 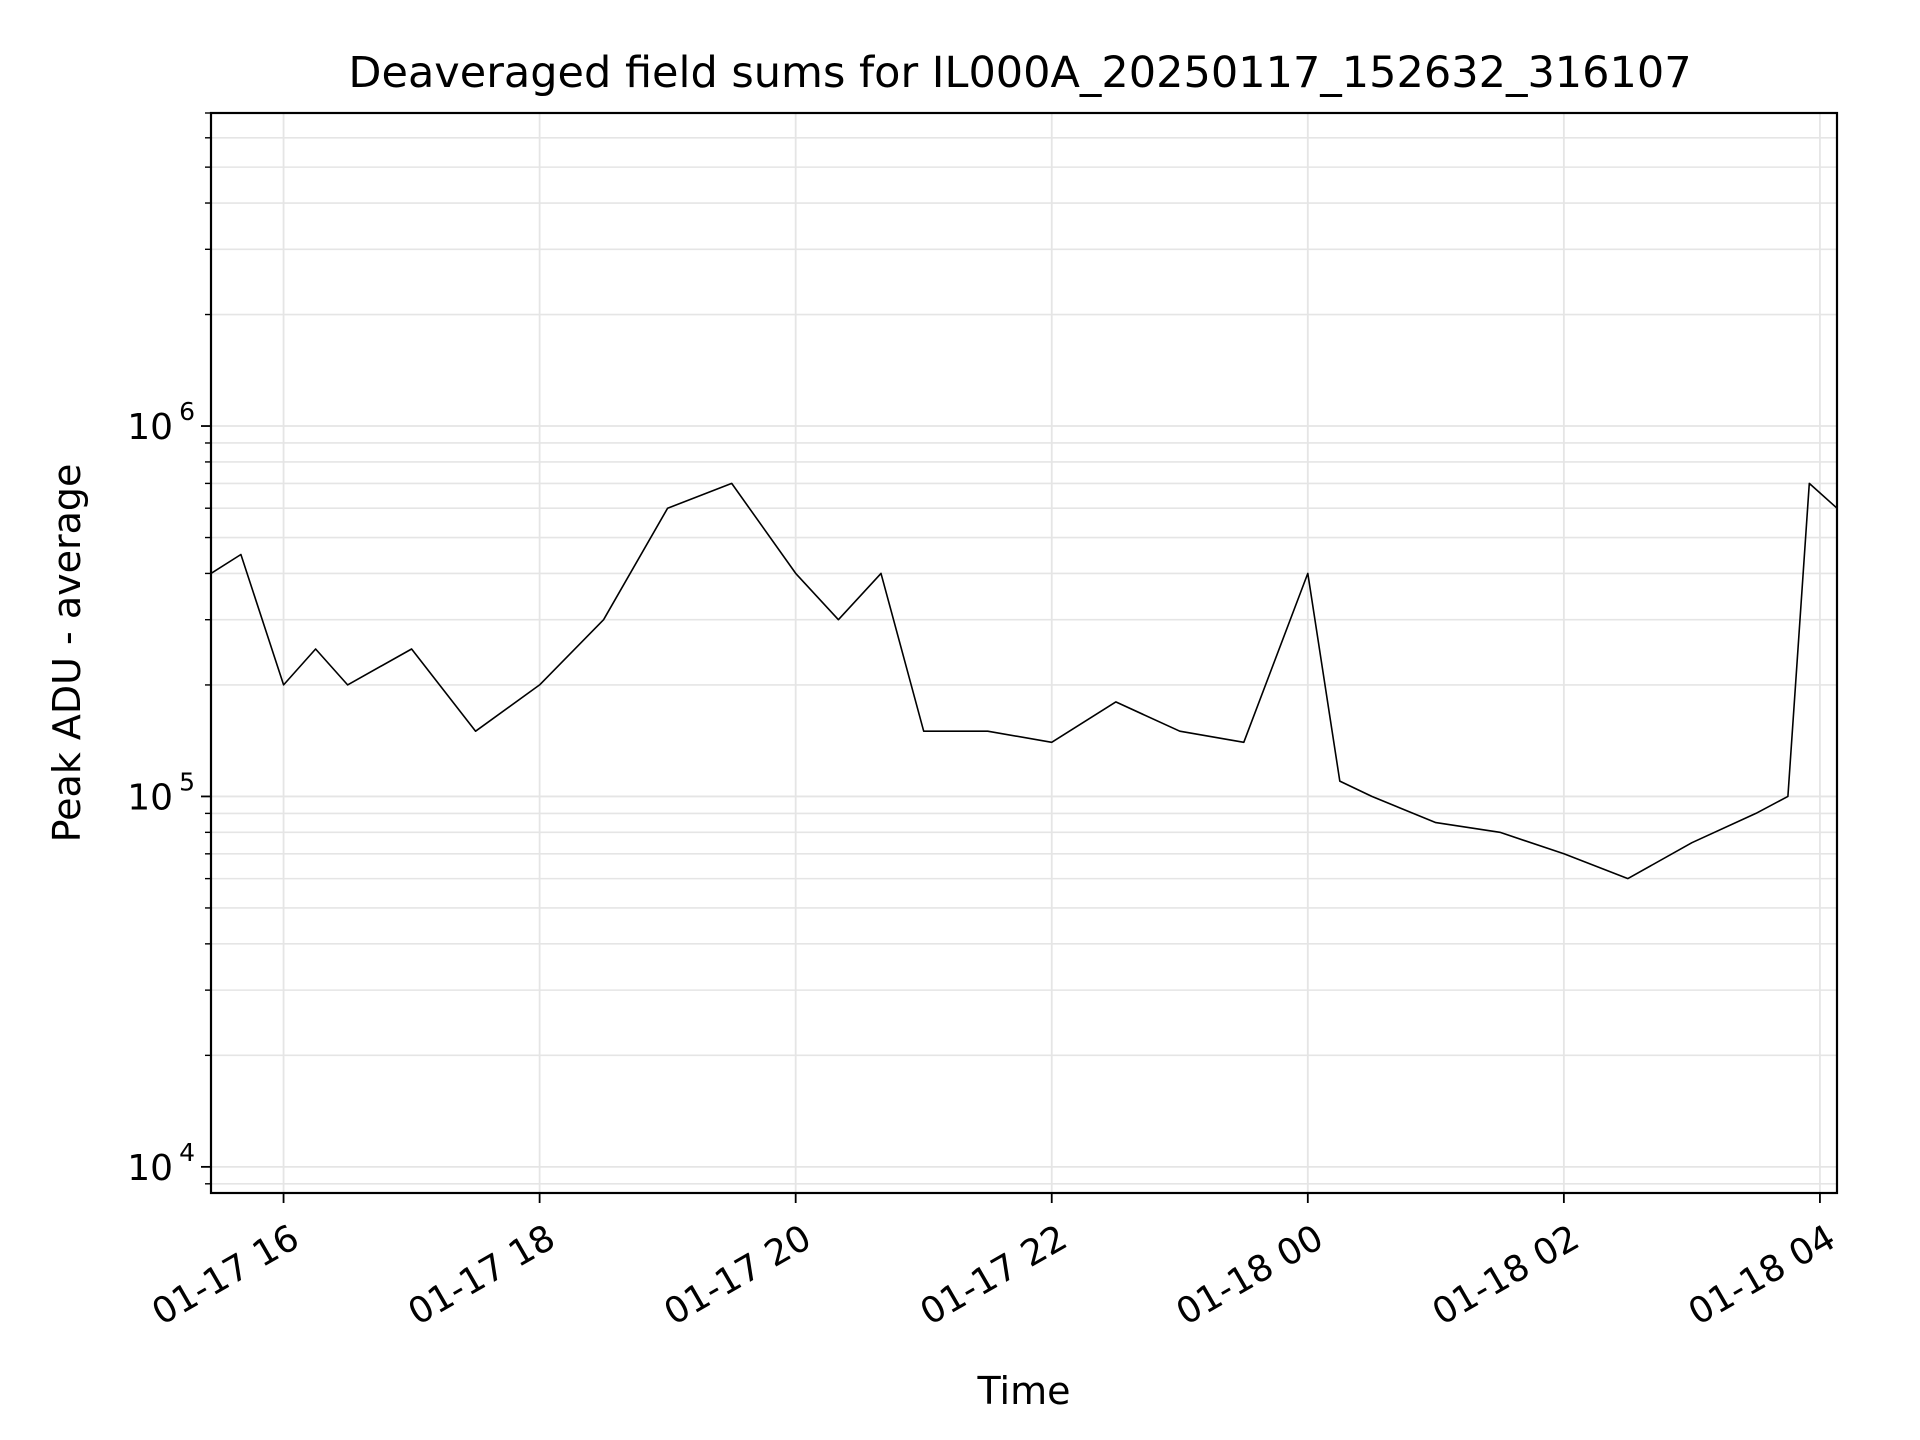 What do you see at coordinates (187, 411) in the screenshot?
I see `y-tick-exponent: 6` at bounding box center [187, 411].